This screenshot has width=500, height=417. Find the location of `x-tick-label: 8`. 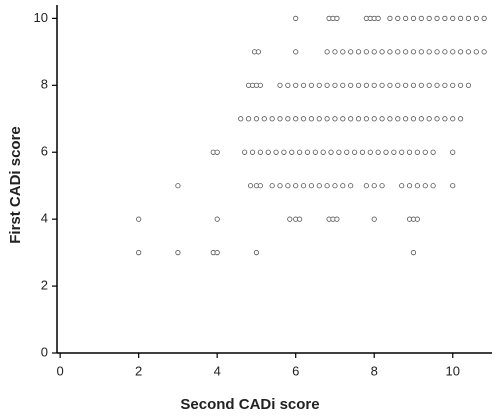

x-tick-label: 8 is located at coordinates (374, 370).